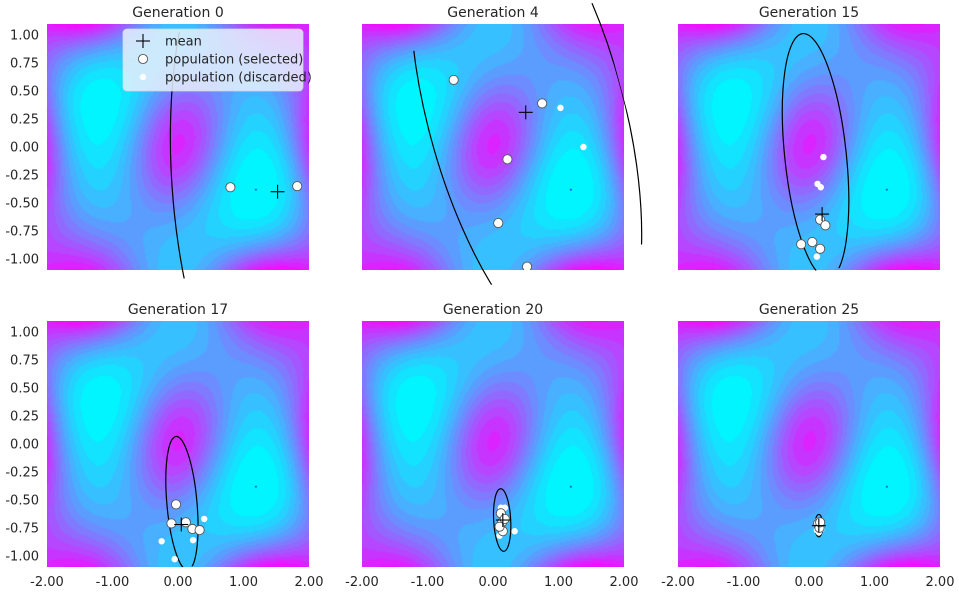 This screenshot has width=959, height=596. What do you see at coordinates (493, 310) in the screenshot?
I see `panel-title: Generation 20` at bounding box center [493, 310].